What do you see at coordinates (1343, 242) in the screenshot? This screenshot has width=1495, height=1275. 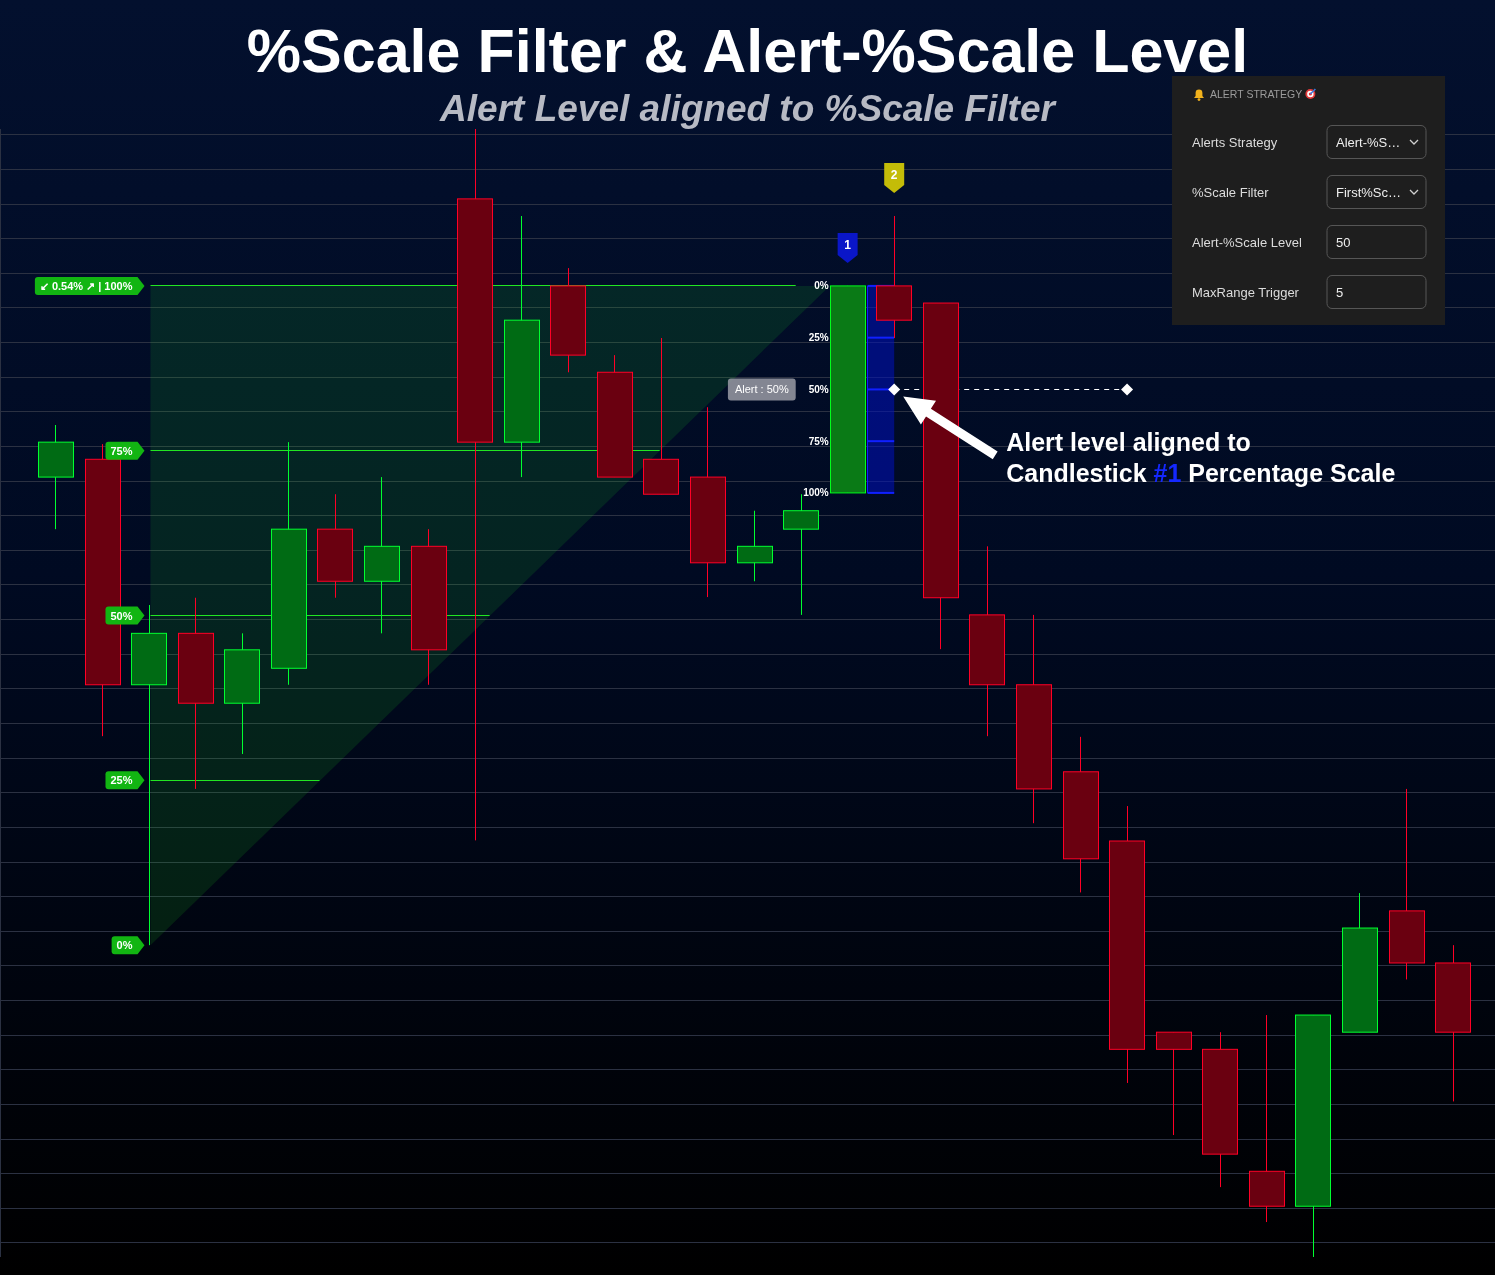 I see `annotation: 50` at bounding box center [1343, 242].